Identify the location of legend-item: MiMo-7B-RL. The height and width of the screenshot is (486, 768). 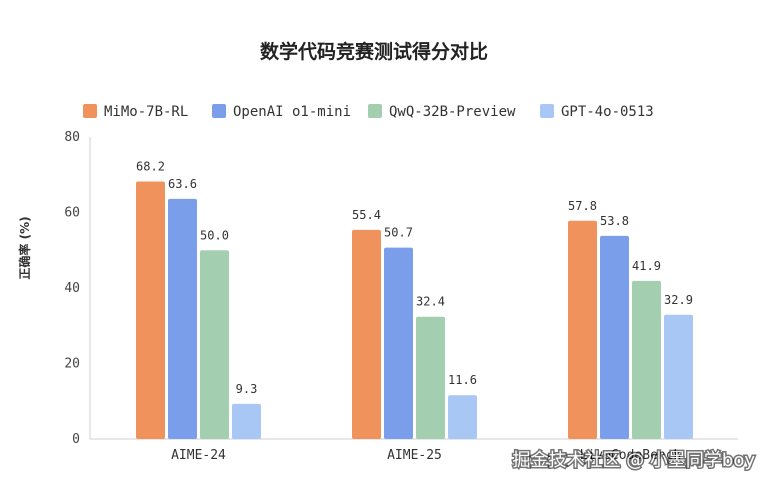
(135, 112).